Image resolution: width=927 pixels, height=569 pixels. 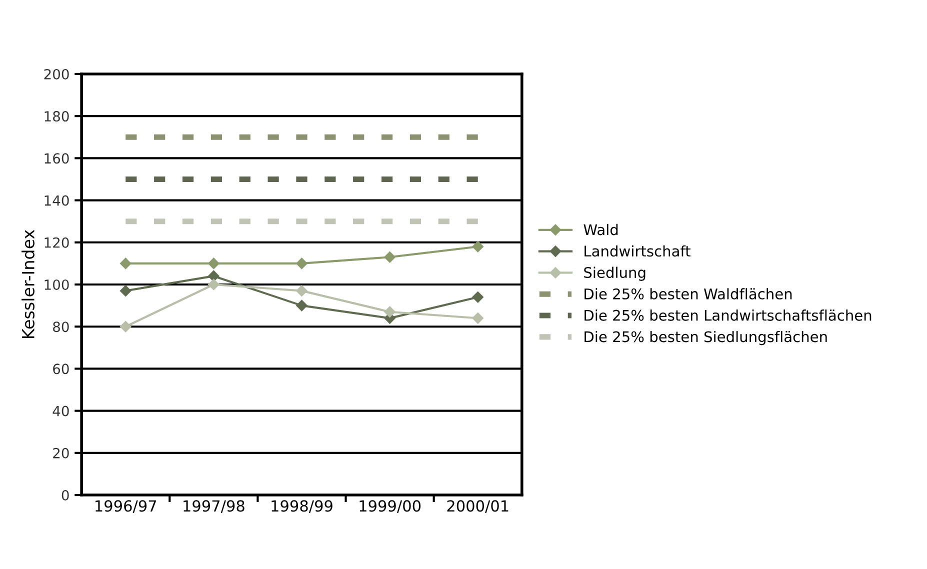 I want to click on y-tick-label: 20, so click(x=61, y=453).